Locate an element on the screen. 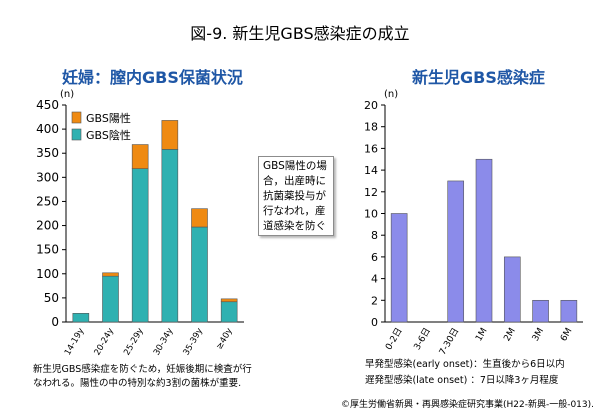 The image size is (600, 415). right-x-tick-label: 1M is located at coordinates (481, 335).